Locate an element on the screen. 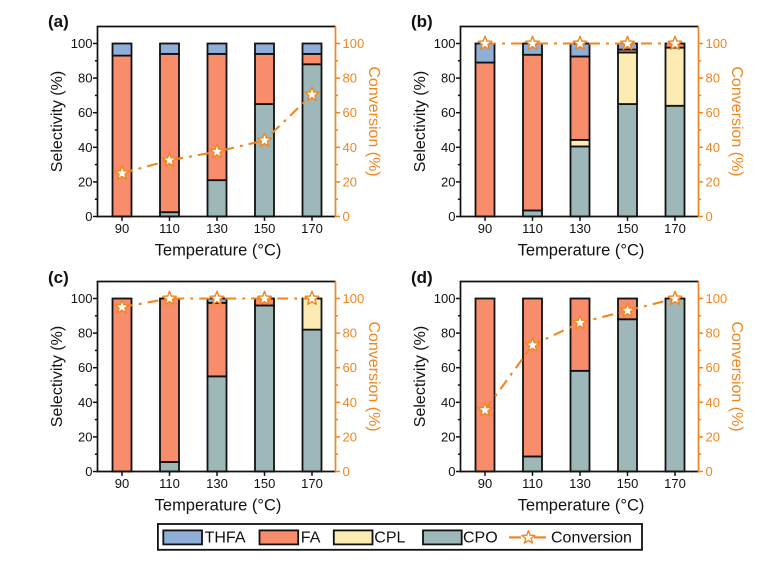  svg-text: (a) is located at coordinates (58, 21).